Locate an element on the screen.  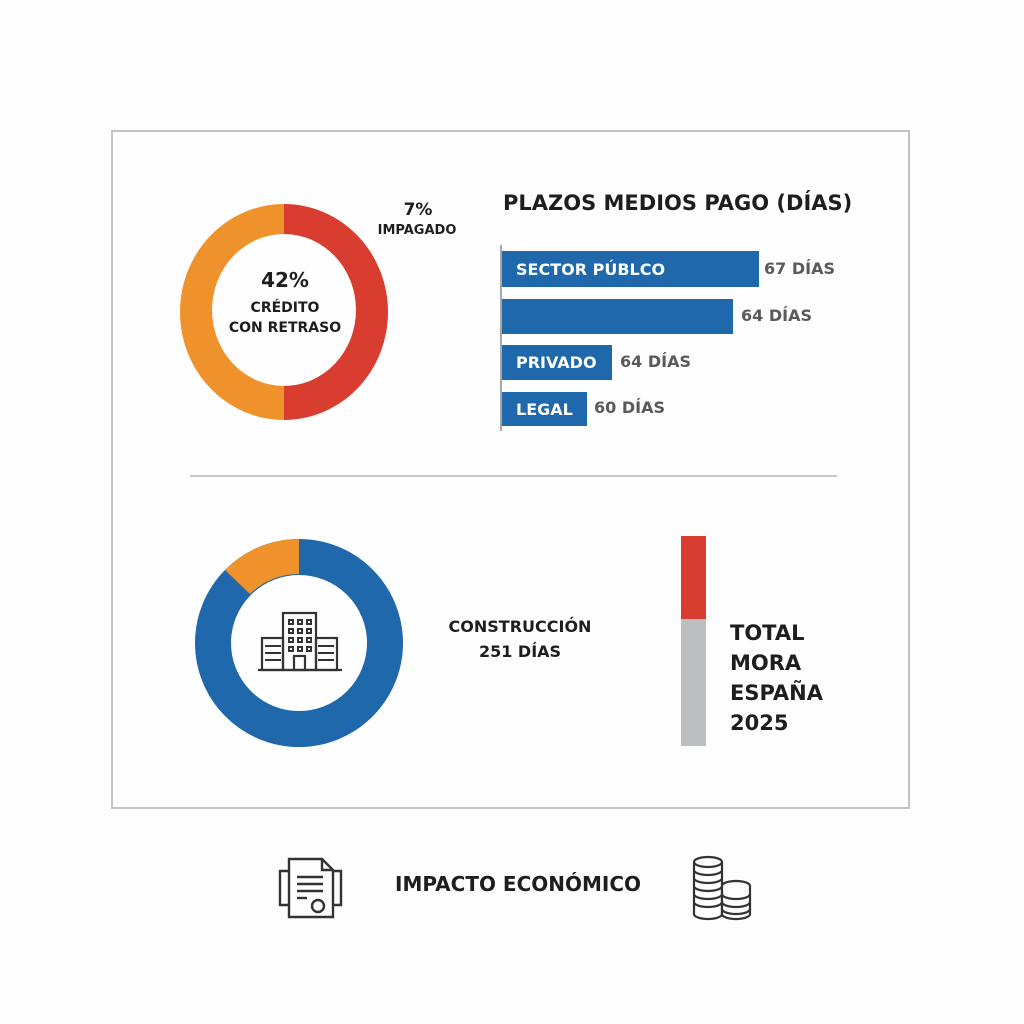
construction-donut is located at coordinates (299, 643).